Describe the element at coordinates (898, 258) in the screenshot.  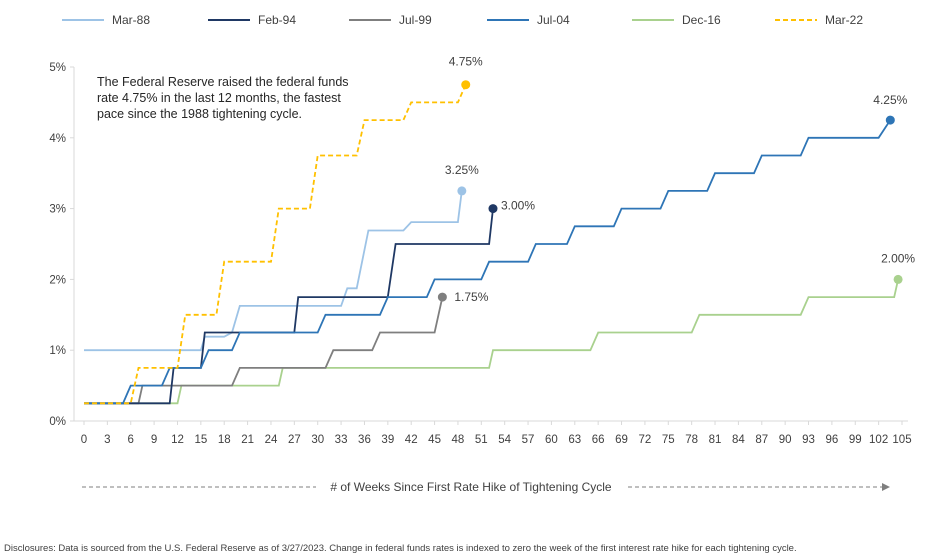
I see `series-end-label-dec-16: 2.00%` at that location.